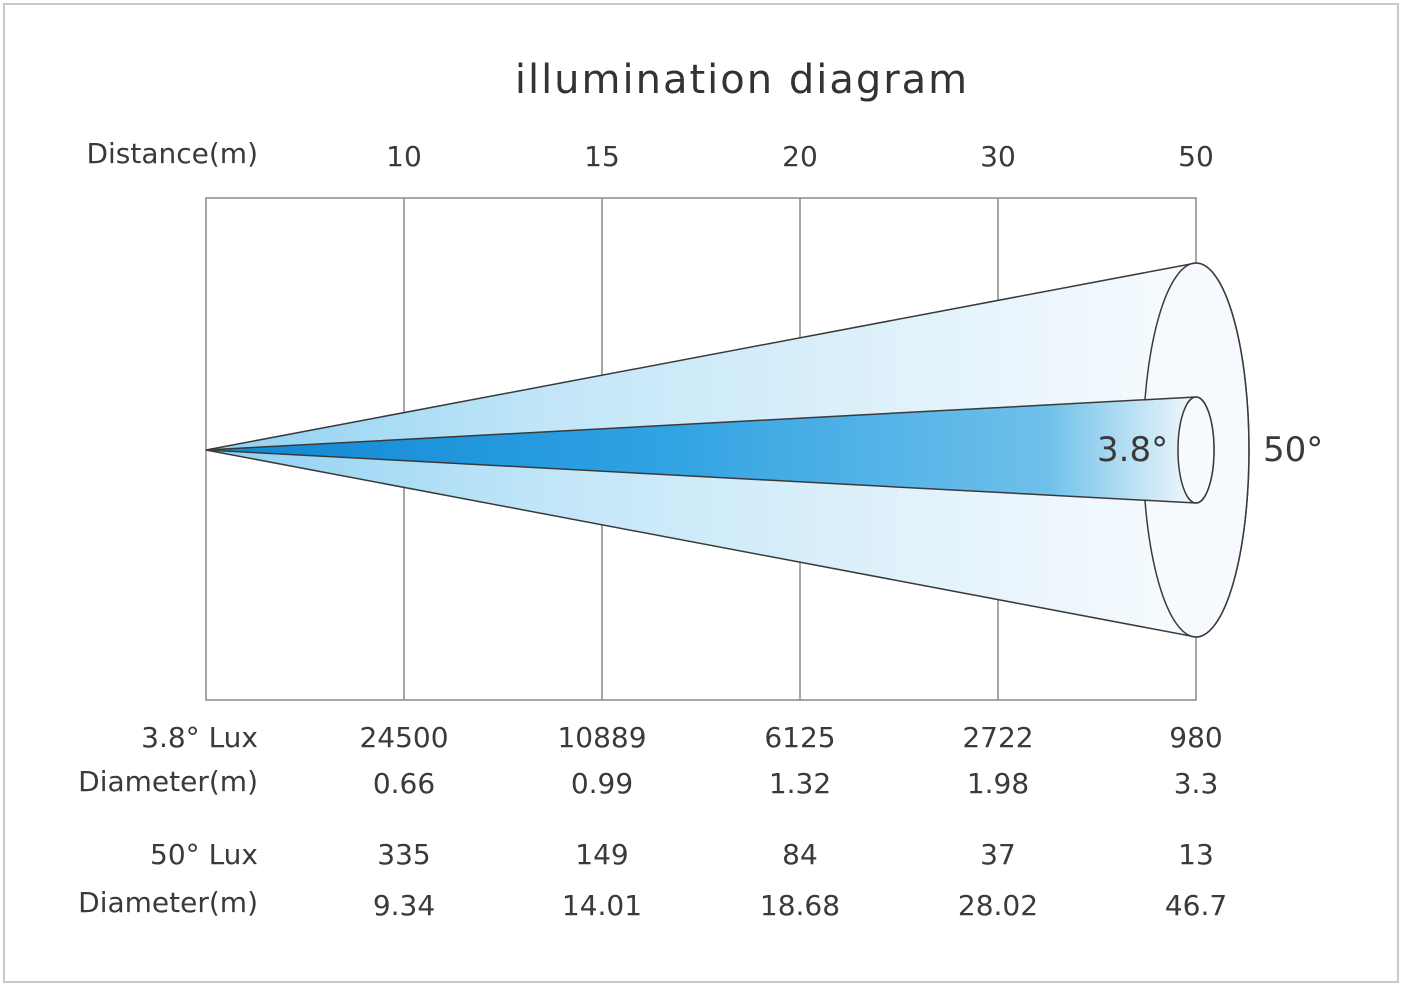 Image resolution: width=1404 pixels, height=988 pixels. What do you see at coordinates (998, 783) in the screenshot?
I see `narrow-diameter-30: 1.98` at bounding box center [998, 783].